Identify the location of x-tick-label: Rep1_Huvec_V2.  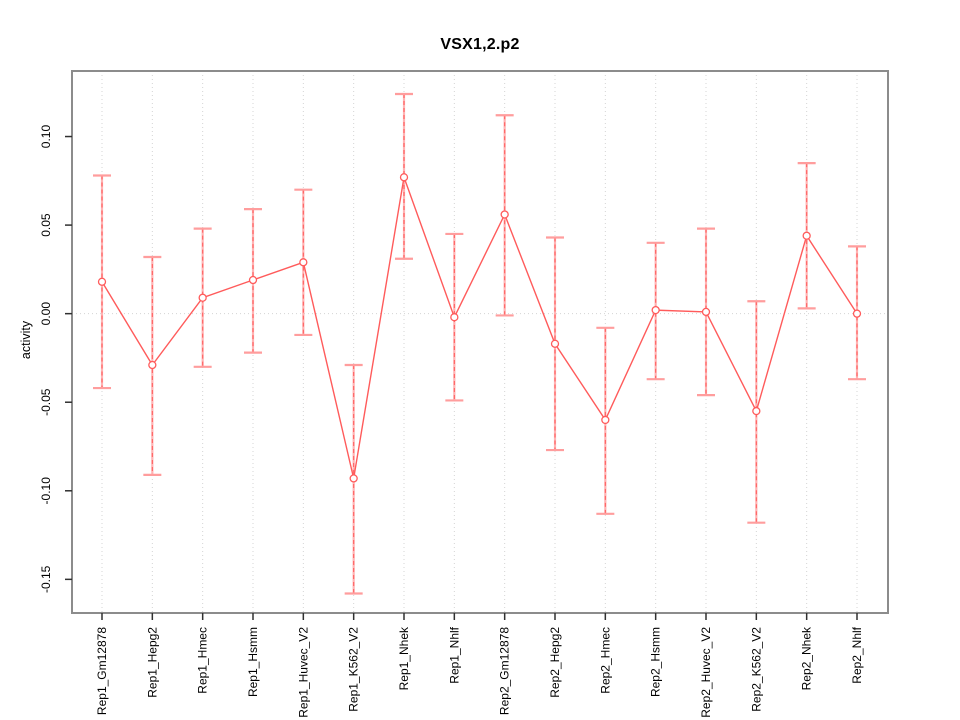
(303, 672).